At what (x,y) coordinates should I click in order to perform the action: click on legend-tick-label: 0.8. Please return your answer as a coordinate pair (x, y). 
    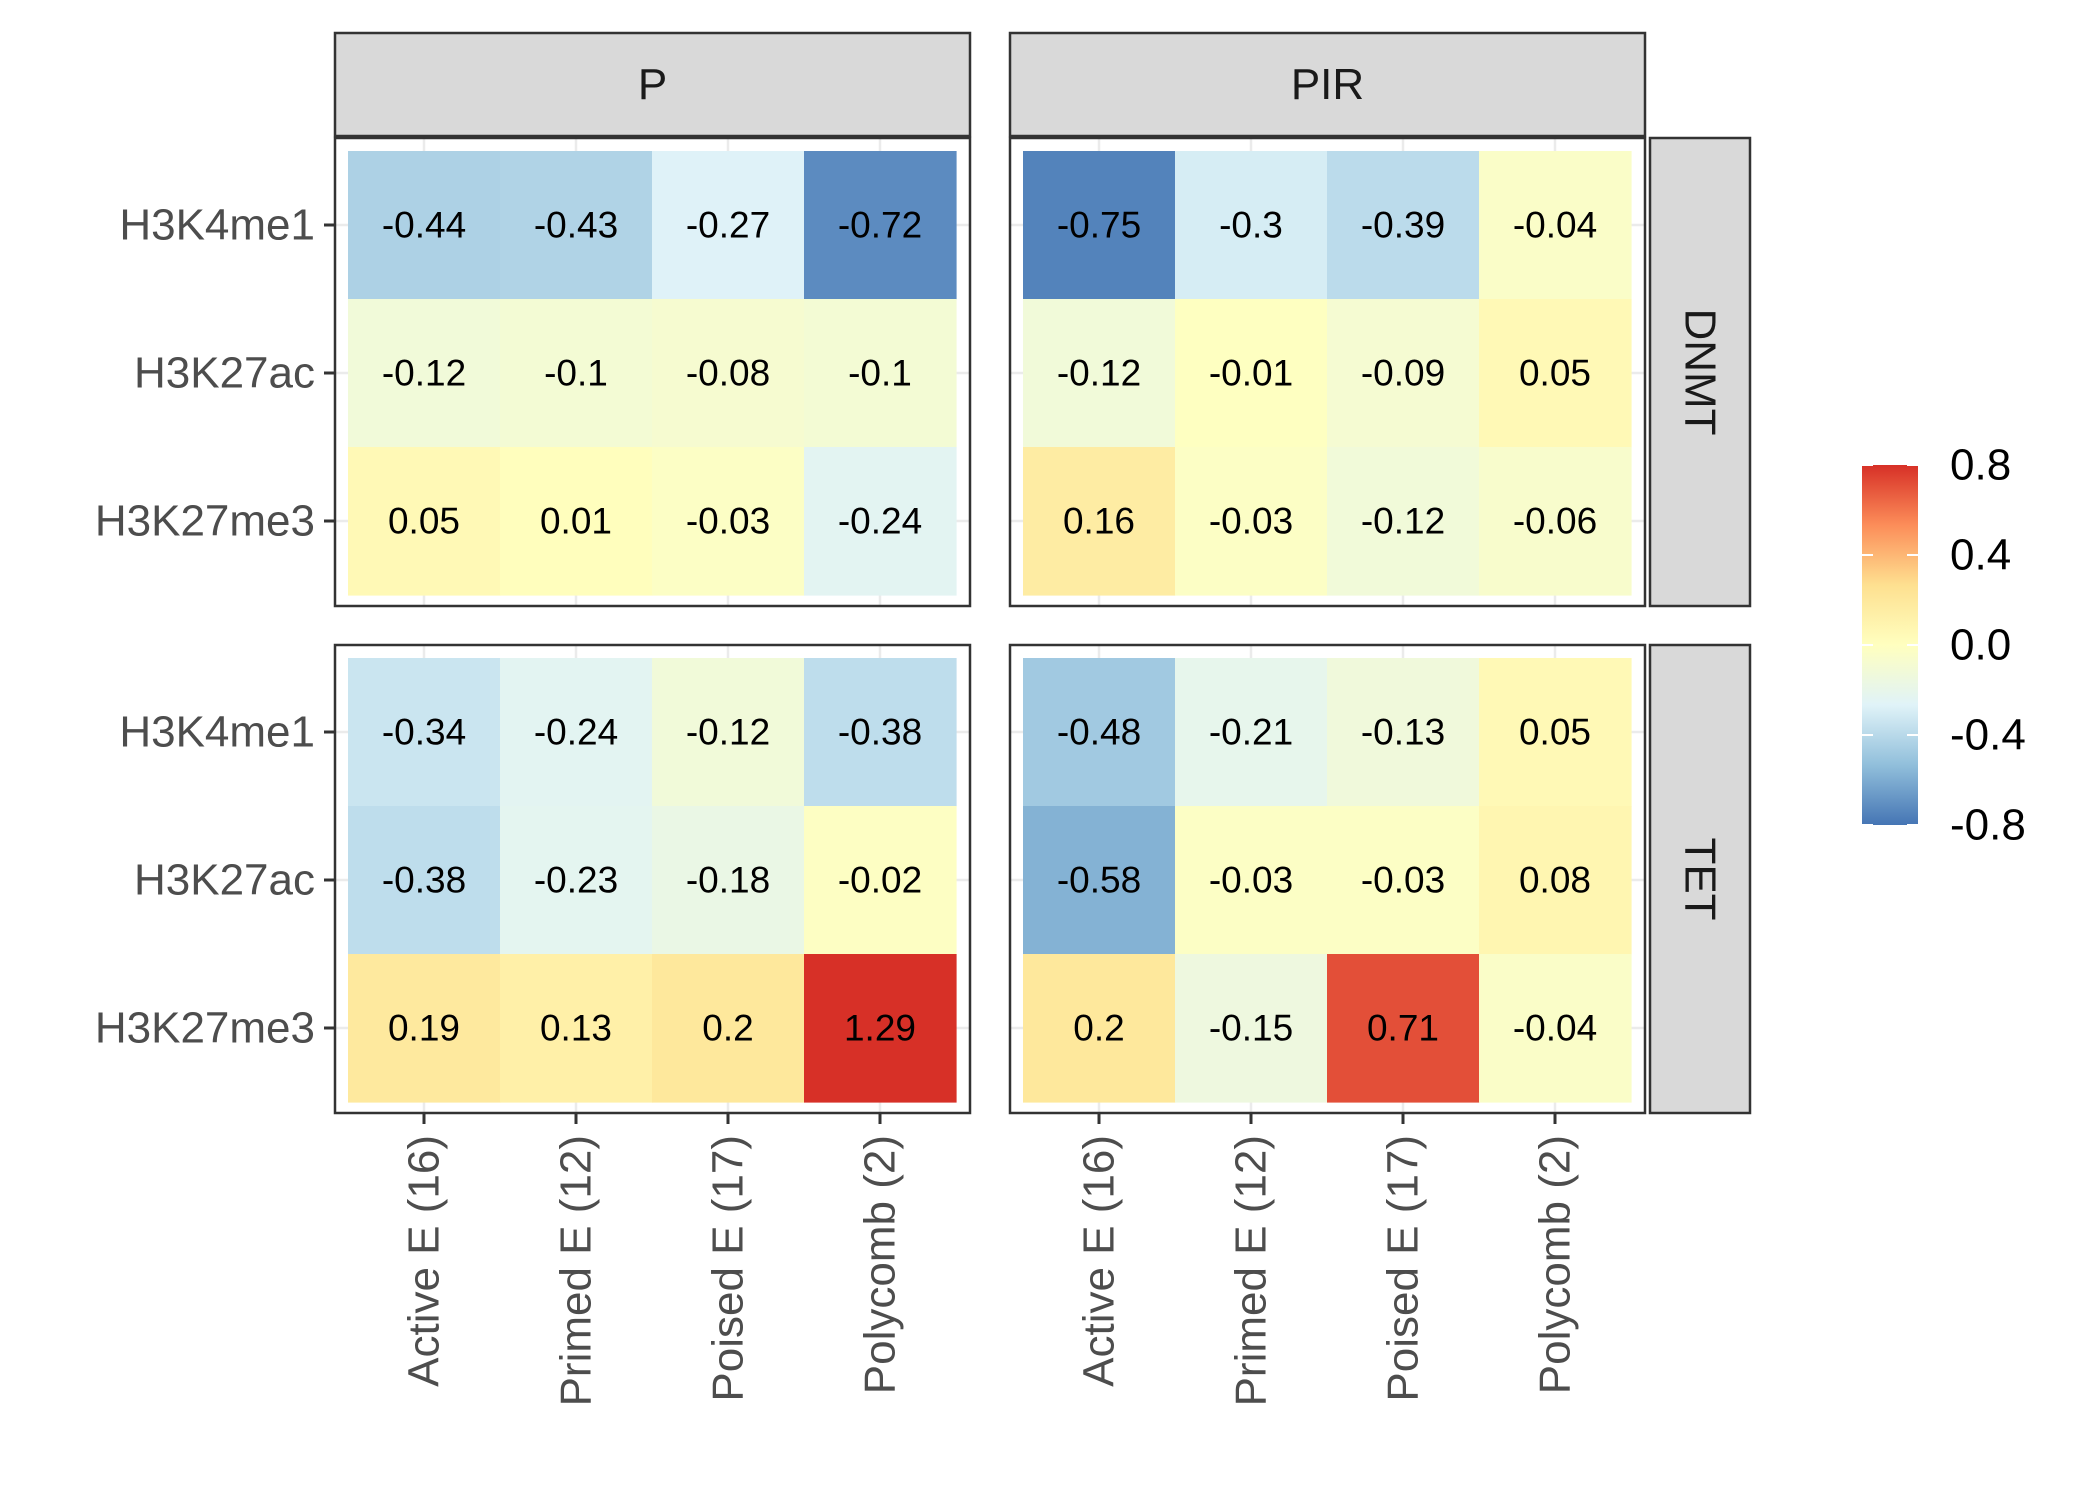
    Looking at the image, I should click on (1980, 465).